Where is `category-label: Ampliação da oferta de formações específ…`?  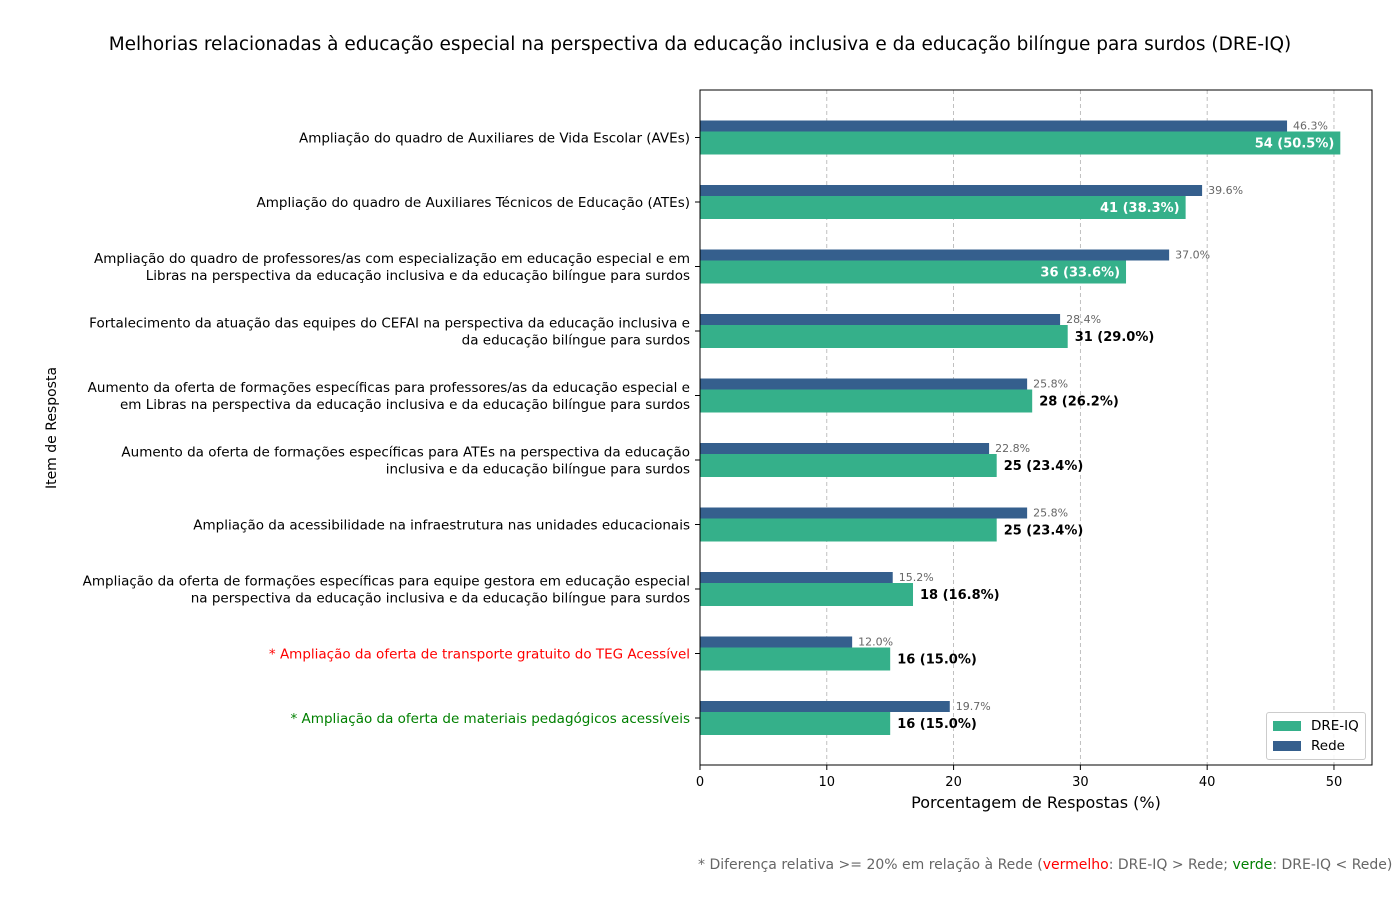 category-label: Ampliação da oferta de formações específ… is located at coordinates (386, 582).